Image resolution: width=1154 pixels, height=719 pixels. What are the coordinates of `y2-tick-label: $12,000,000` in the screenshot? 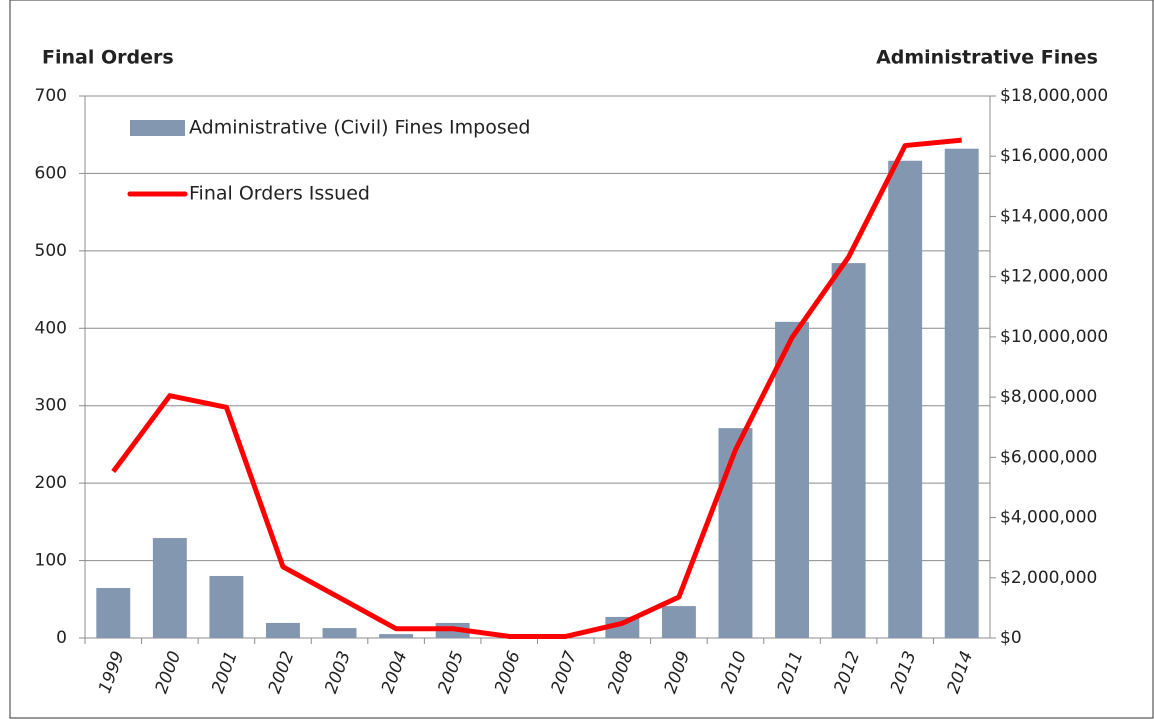 It's located at (1054, 277).